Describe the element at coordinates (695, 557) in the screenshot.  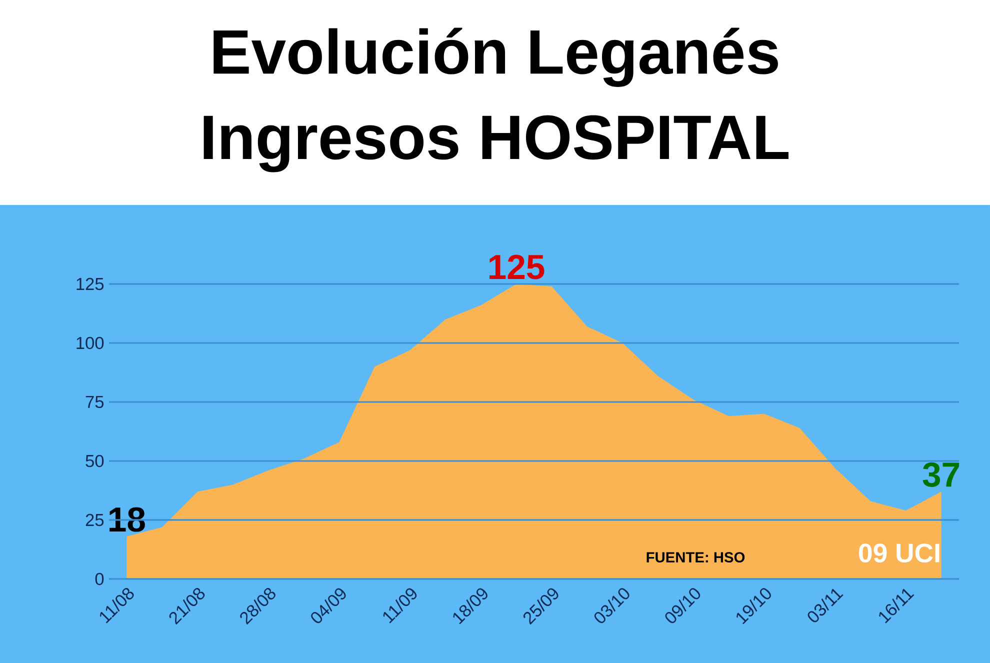
I see `annotation: FUENTE: HSO` at that location.